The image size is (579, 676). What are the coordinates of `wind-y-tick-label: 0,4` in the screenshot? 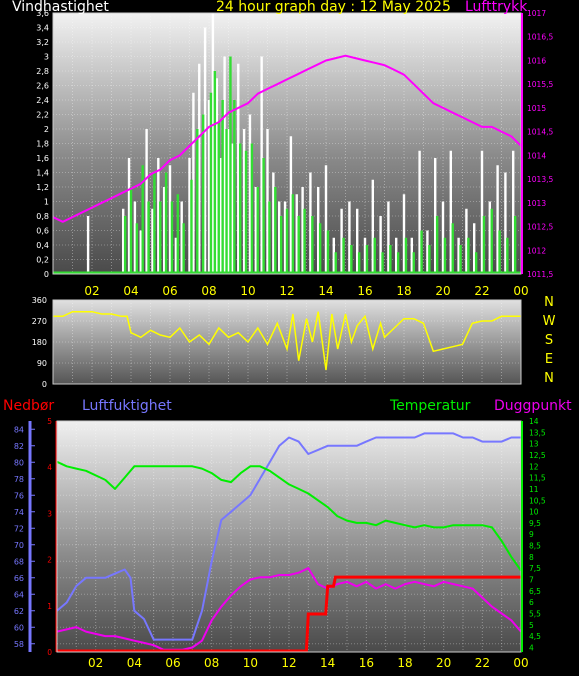 It's located at (42, 245).